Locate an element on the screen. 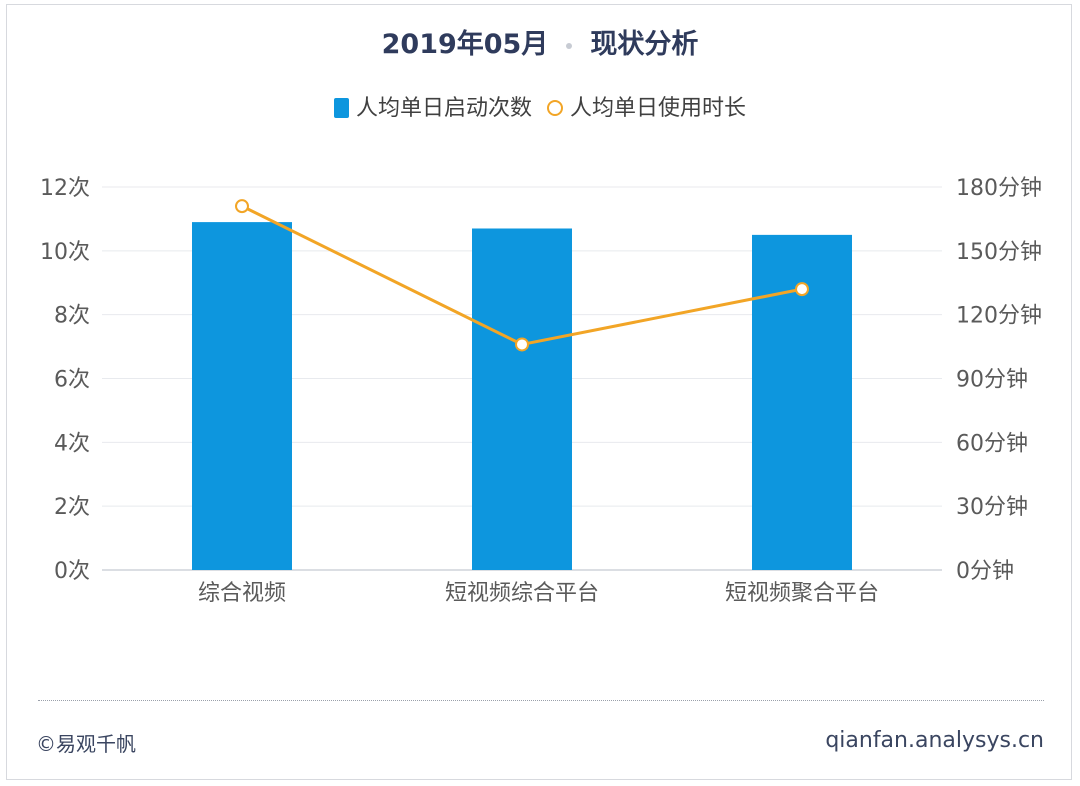 The width and height of the screenshot is (1080, 786). y-right-tick-label: 150分钟 is located at coordinates (999, 252).